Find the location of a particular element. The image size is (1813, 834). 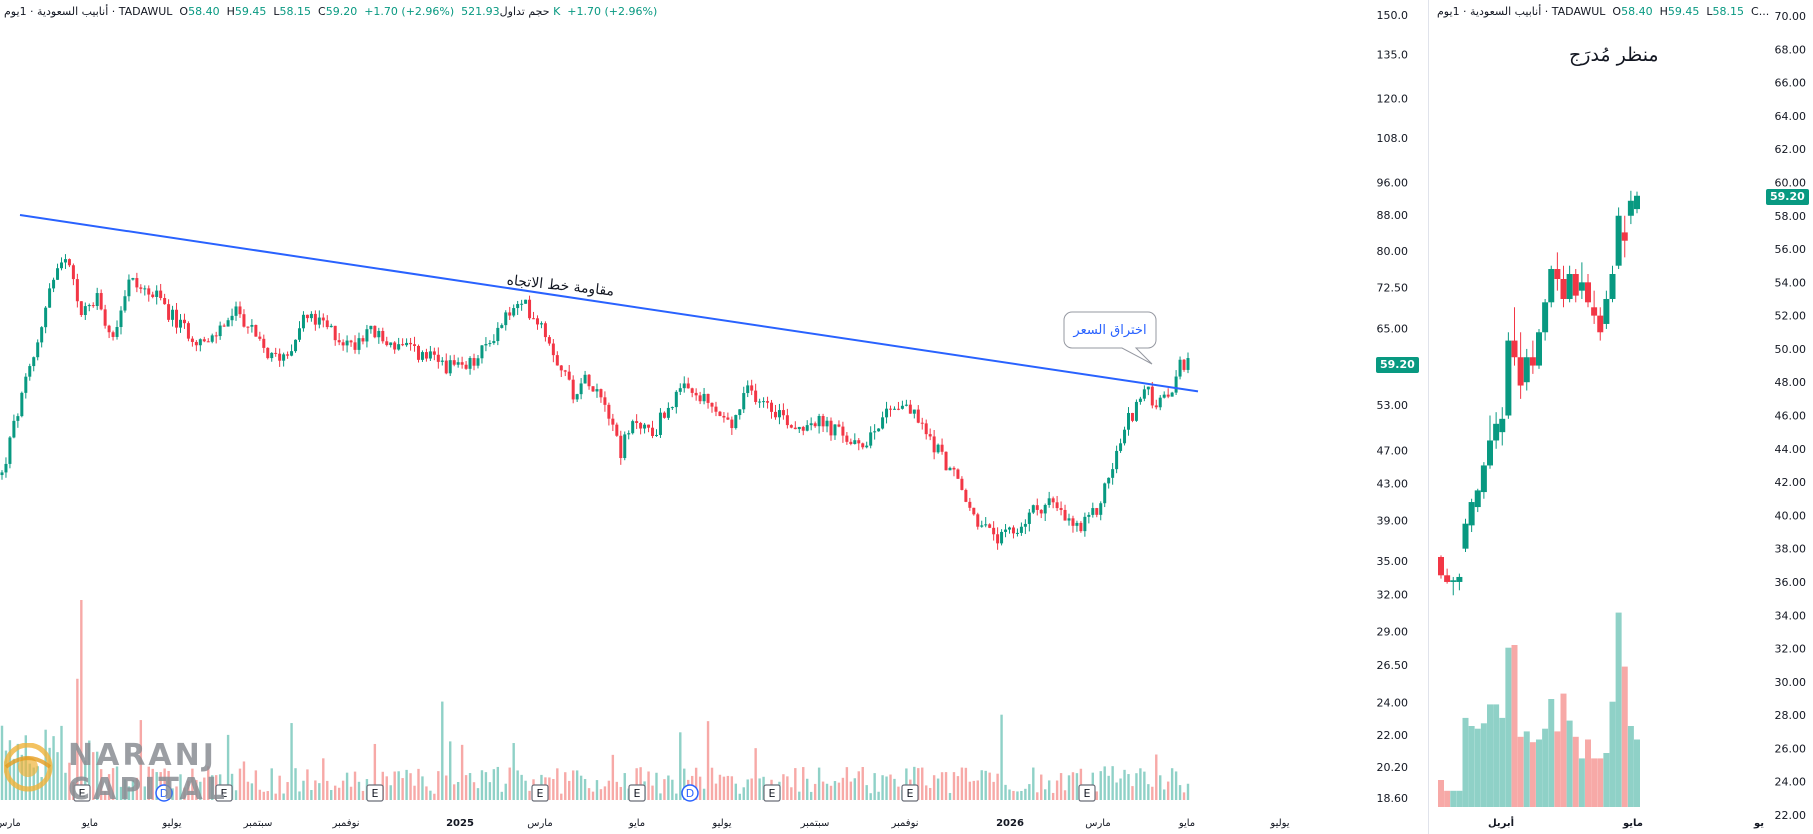

breakout-callout: اختراق السعر is located at coordinates (1110, 338).